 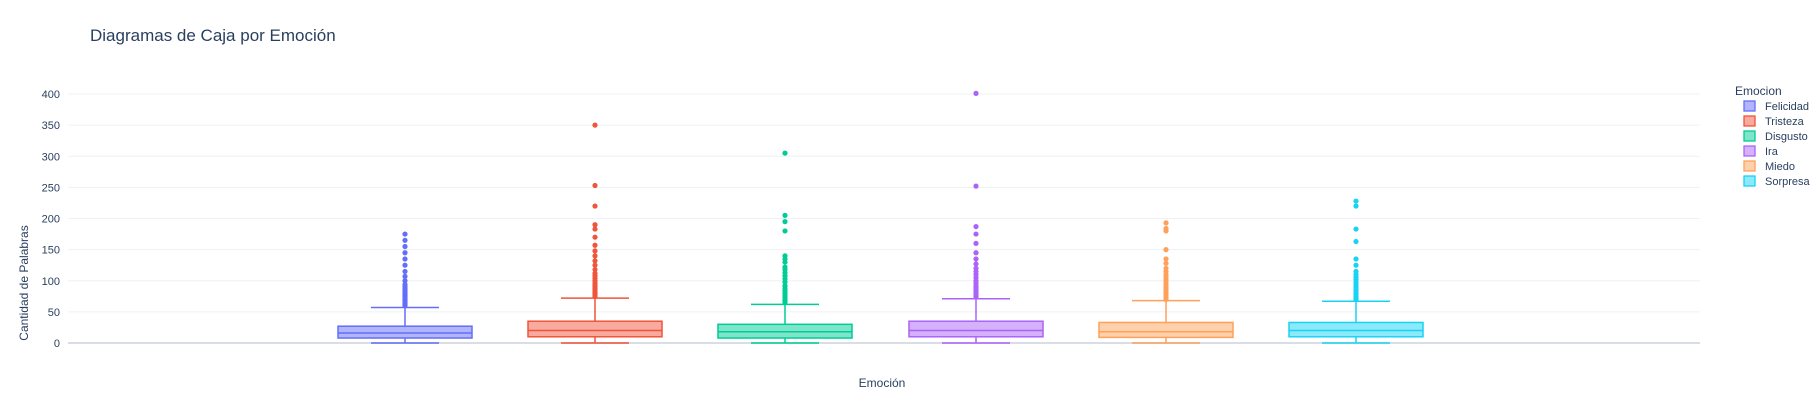 I want to click on legend-title: Emocion, so click(x=1758, y=91).